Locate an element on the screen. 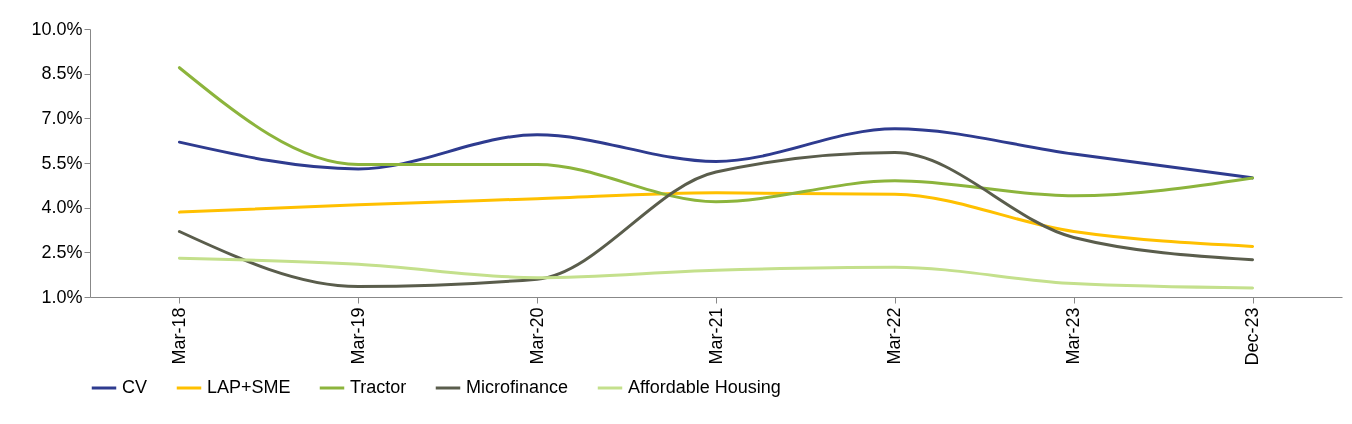 The height and width of the screenshot is (424, 1352). x-tick-label: Mar-19 is located at coordinates (357, 336).